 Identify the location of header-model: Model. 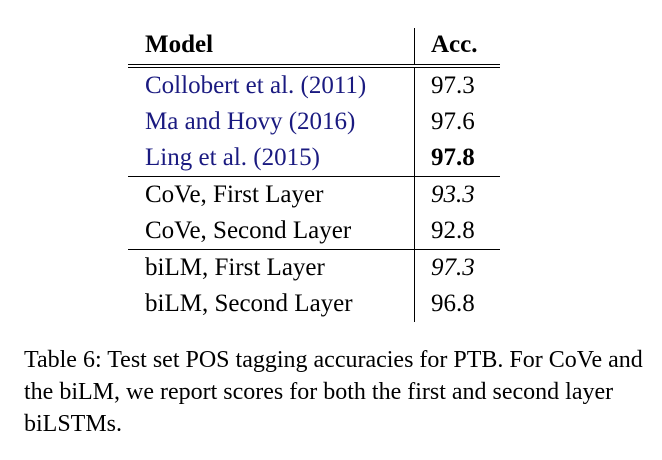
(179, 44).